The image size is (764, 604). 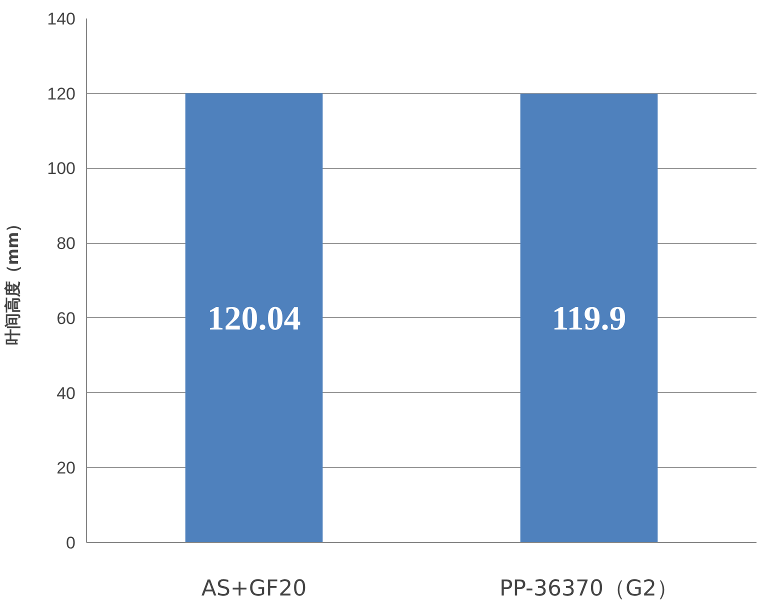 I want to click on y-tick-label: 40, so click(x=66, y=393).